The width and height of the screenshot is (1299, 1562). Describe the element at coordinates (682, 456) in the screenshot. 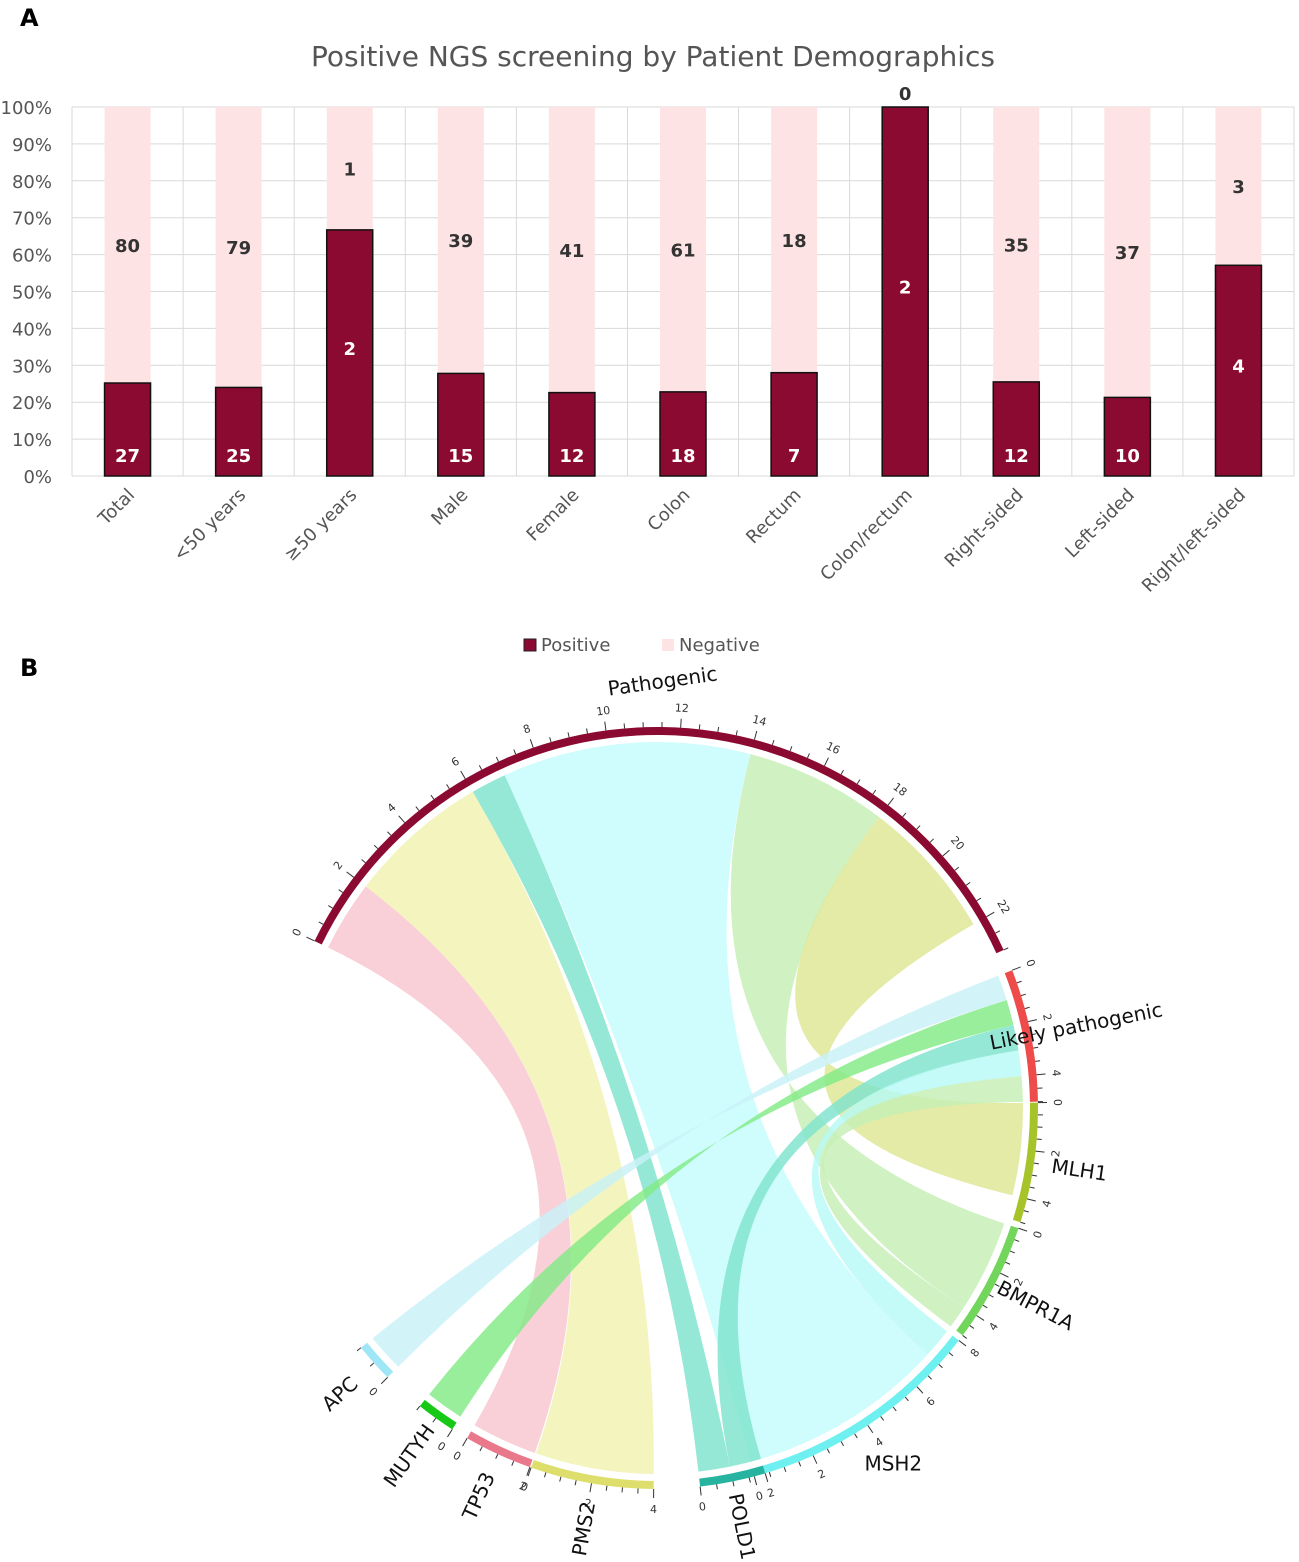

I see `bar-label-positive: 18` at that location.